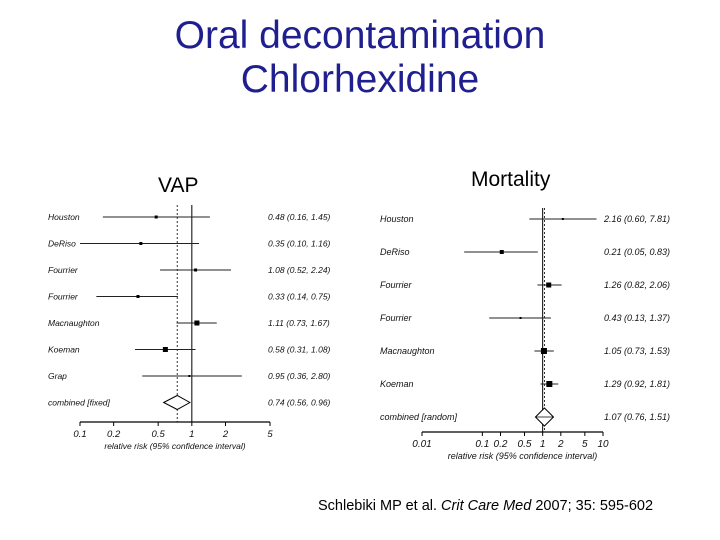  Describe the element at coordinates (419, 417) in the screenshot. I see `combined-label: combined [random]` at that location.